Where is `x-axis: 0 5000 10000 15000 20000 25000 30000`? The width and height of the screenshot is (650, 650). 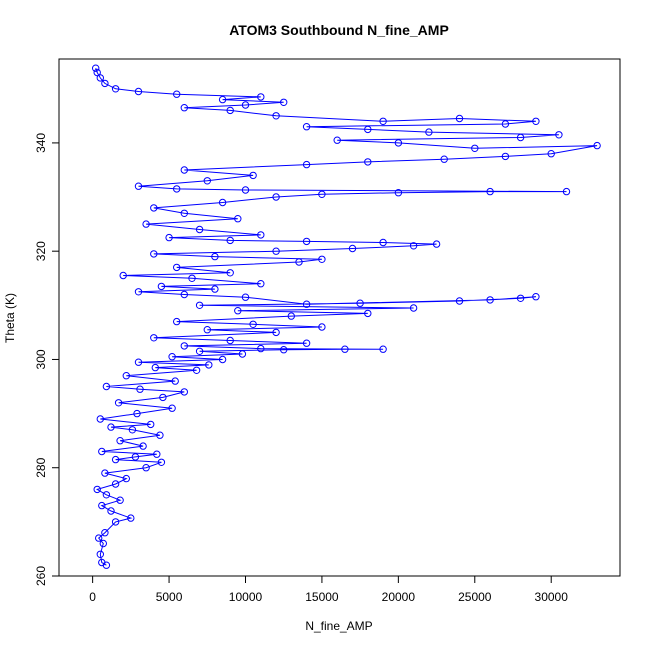
x-axis: 0 5000 10000 15000 20000 25000 30000 is located at coordinates (329, 589).